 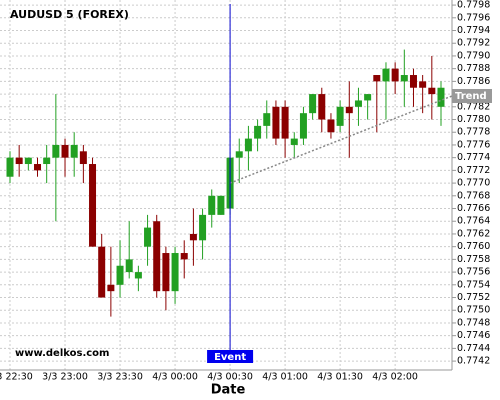 I want to click on x-tick-label: 4/3 01:30, so click(x=340, y=377).